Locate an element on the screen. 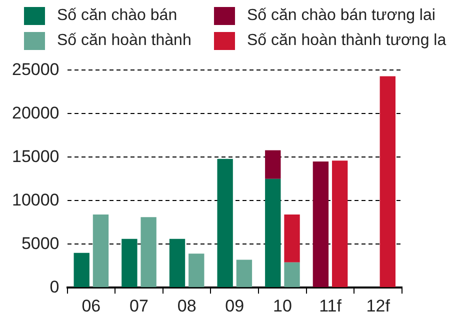 The height and width of the screenshot is (320, 464). y-tick-label: 15000 is located at coordinates (36, 156).